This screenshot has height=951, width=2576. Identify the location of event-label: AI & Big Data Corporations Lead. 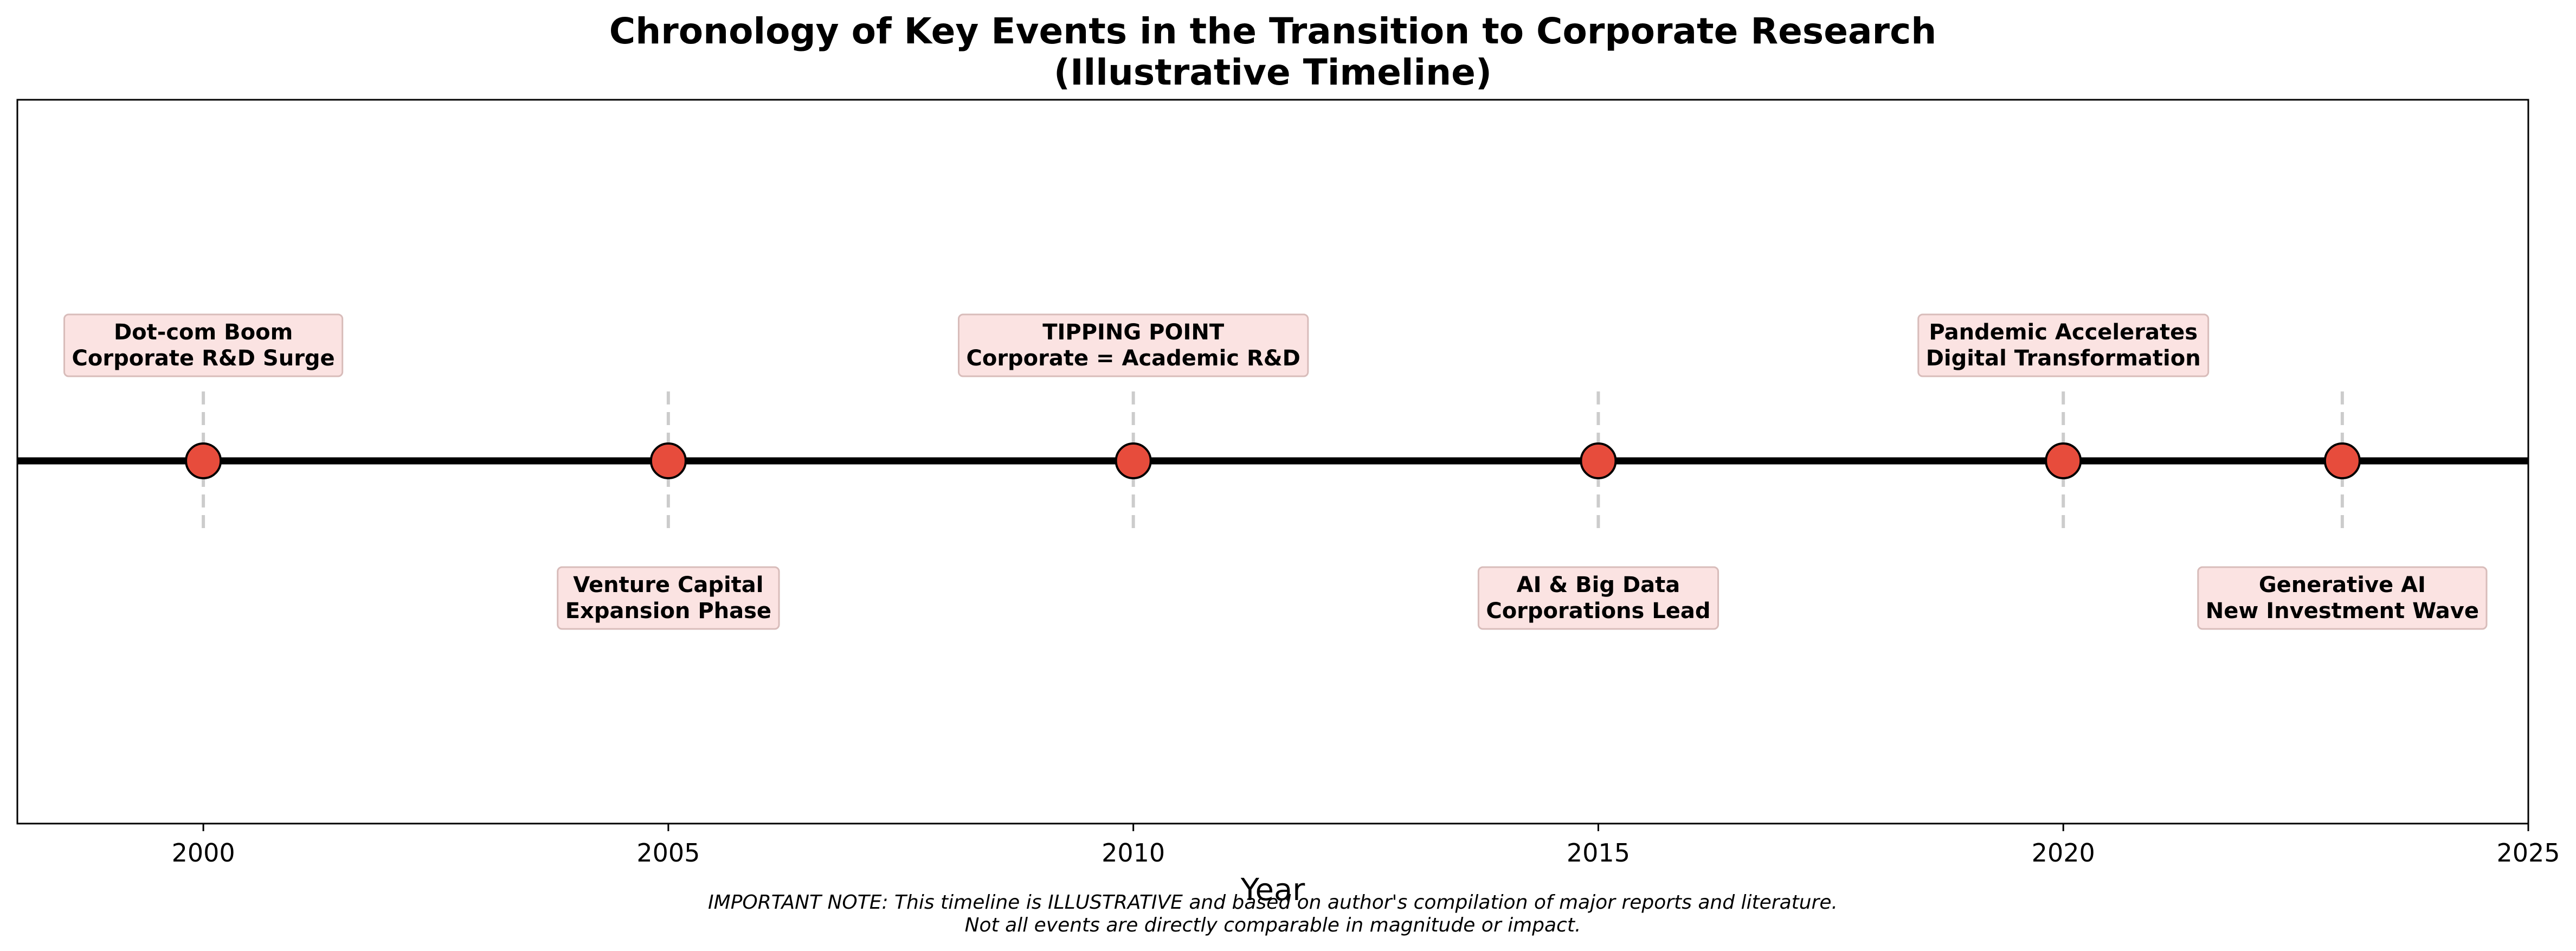
(1598, 598).